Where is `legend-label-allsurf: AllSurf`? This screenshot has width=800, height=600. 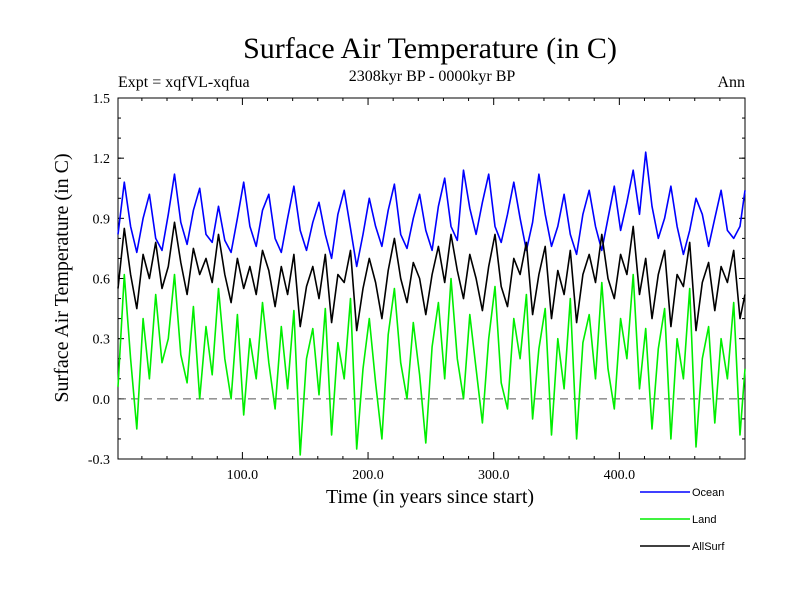
legend-label-allsurf: AllSurf is located at coordinates (708, 547).